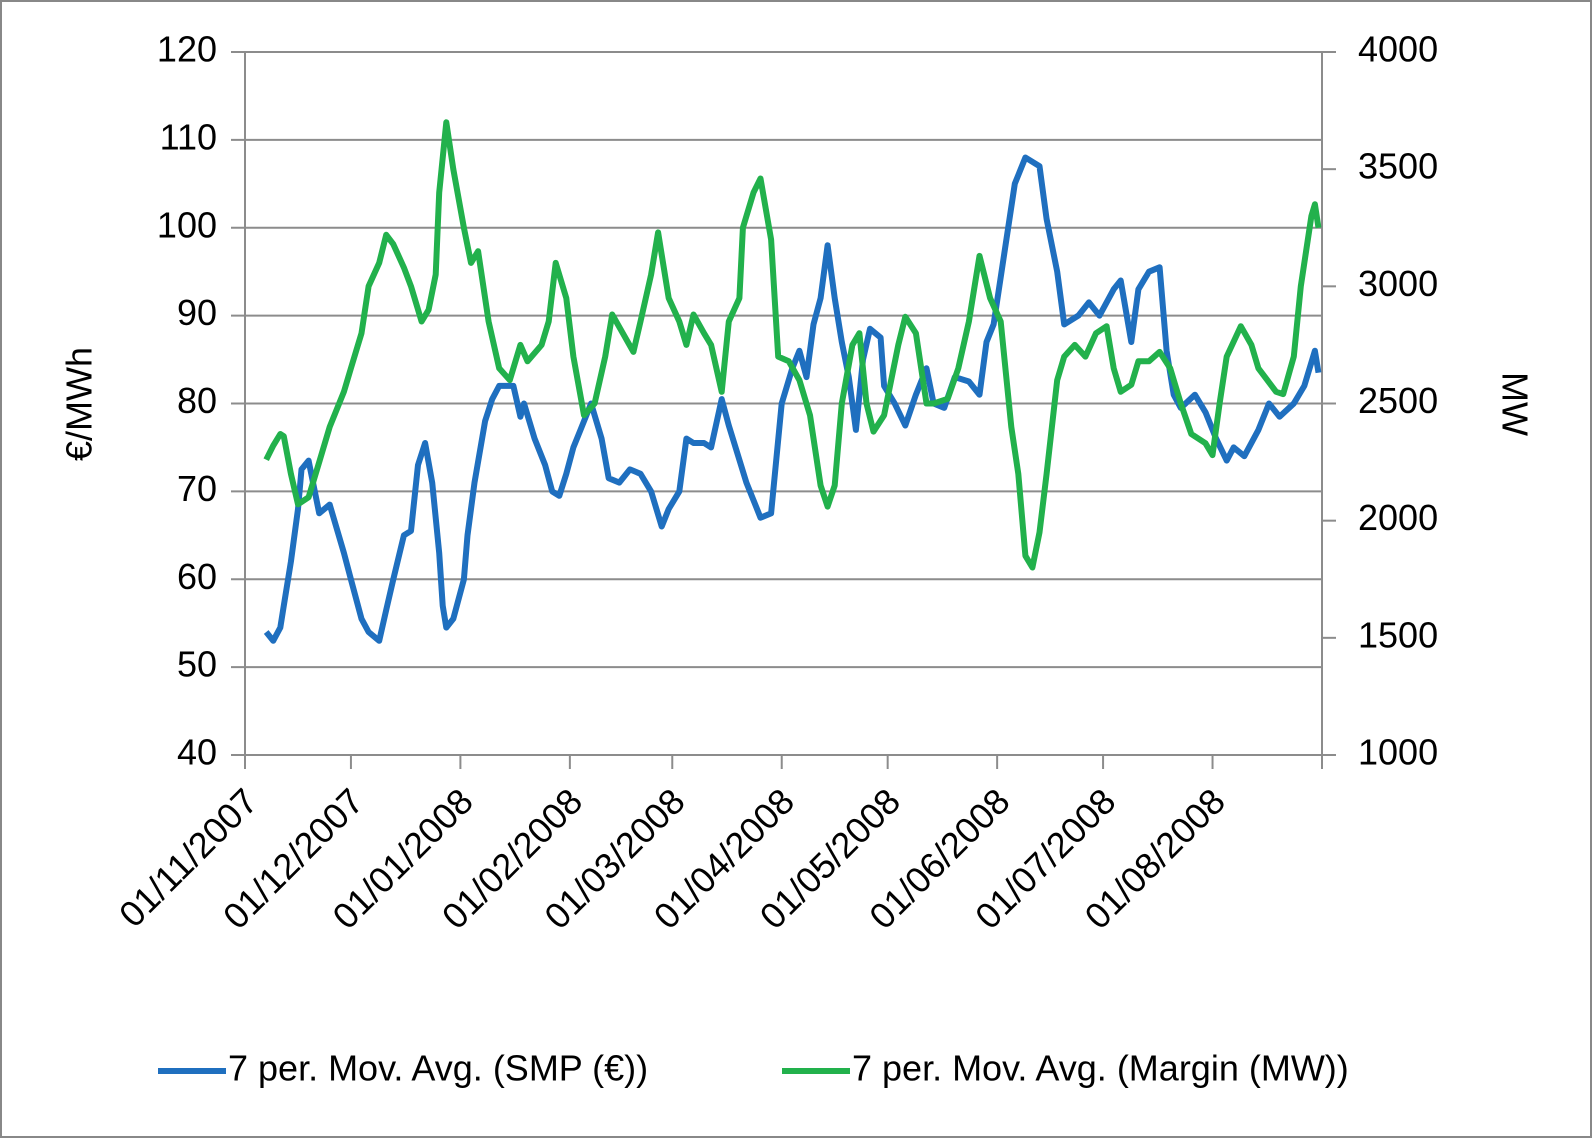 Image resolution: width=1594 pixels, height=1141 pixels. I want to click on y2-tick-label: 1500, so click(1398, 634).